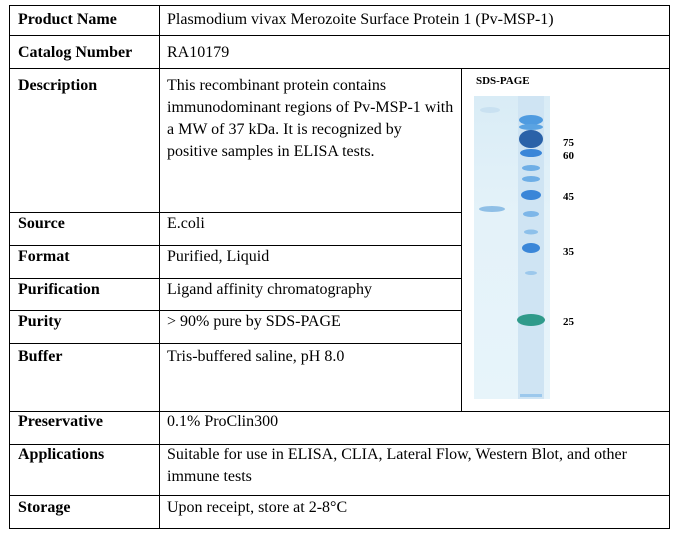  What do you see at coordinates (44, 256) in the screenshot?
I see `label-format: Format` at bounding box center [44, 256].